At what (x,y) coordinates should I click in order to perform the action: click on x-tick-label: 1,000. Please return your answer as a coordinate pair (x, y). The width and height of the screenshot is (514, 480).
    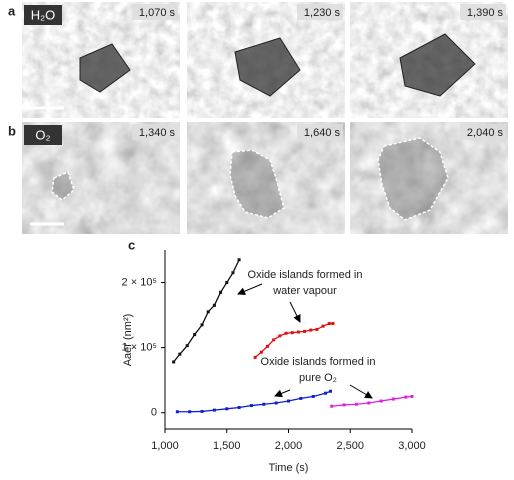
    Looking at the image, I should click on (165, 446).